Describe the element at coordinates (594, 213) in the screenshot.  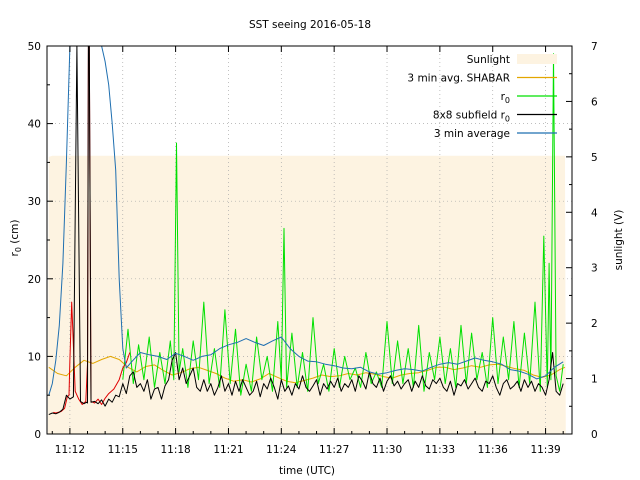
I see `y2-tick-label: 4` at that location.